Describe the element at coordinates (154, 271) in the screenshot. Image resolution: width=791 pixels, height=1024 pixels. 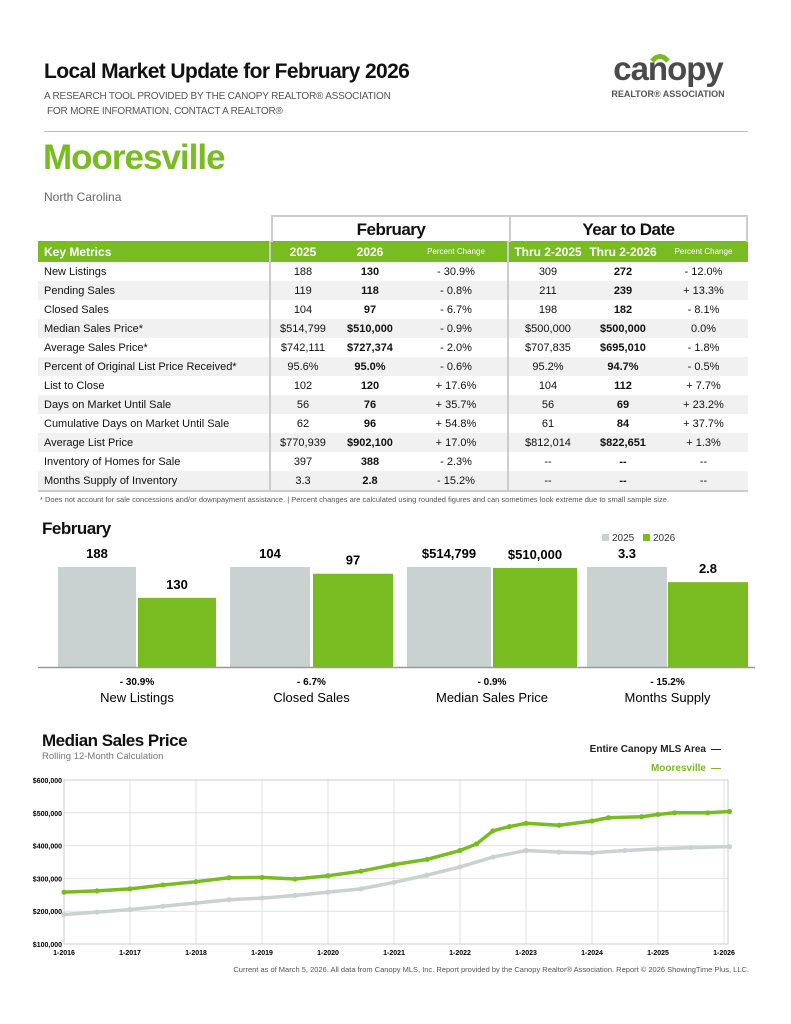
I see `metric-name: New Listings` at that location.